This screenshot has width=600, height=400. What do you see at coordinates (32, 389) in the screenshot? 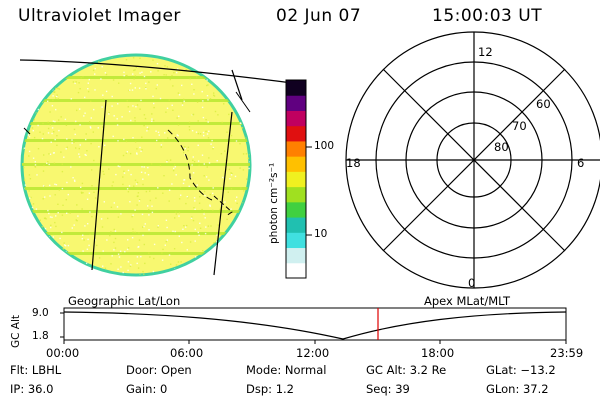
I see `status-ip: IP: 36.0` at bounding box center [32, 389].